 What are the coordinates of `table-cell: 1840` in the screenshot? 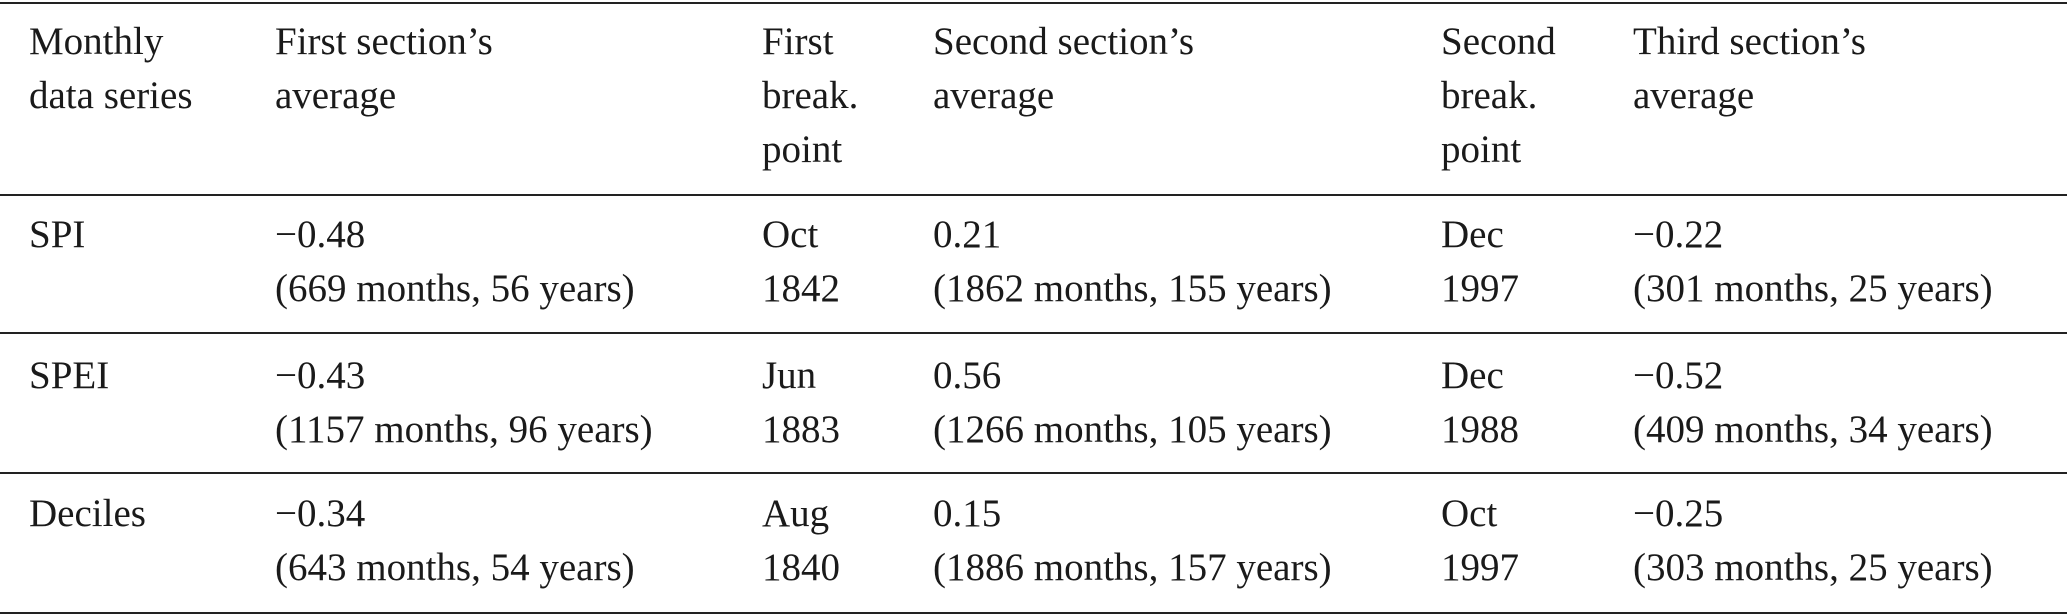 It's located at (801, 567).